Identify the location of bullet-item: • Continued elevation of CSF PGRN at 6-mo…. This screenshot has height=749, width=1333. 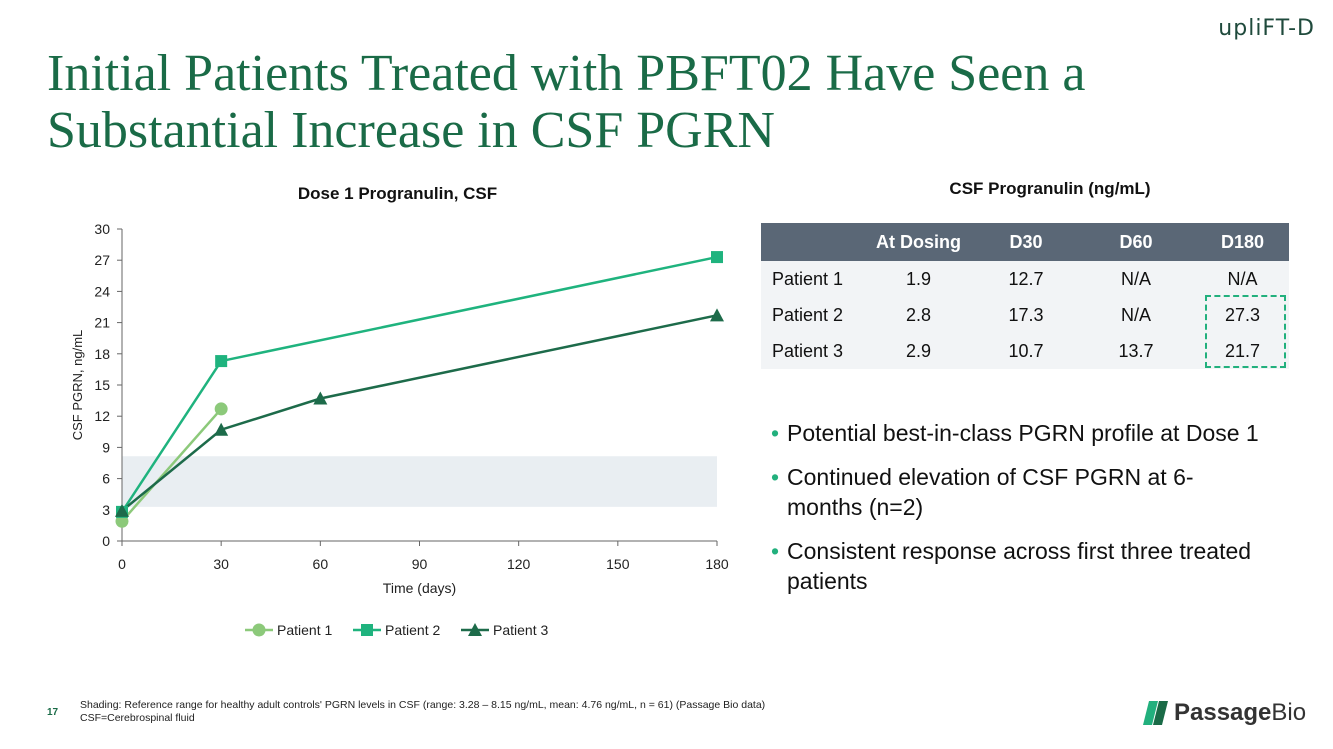
(989, 492).